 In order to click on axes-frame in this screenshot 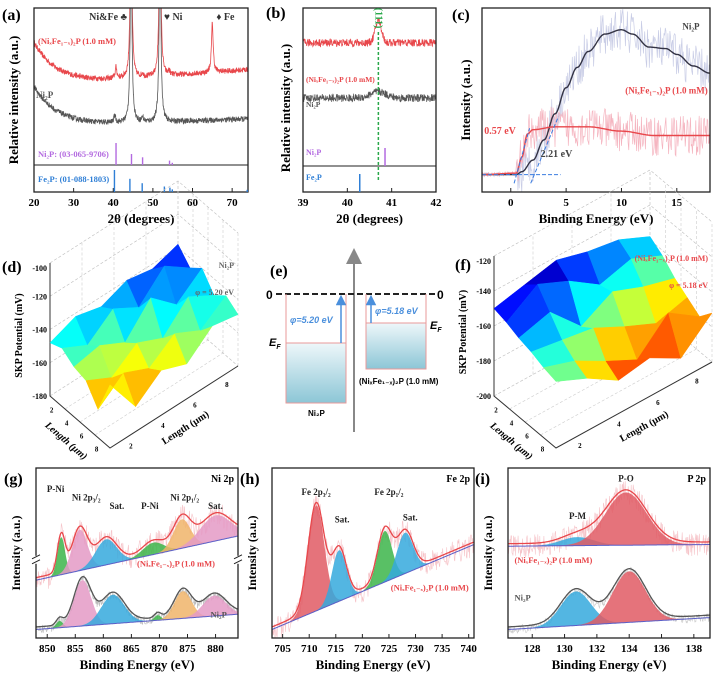, I will do `click(373, 553)`.